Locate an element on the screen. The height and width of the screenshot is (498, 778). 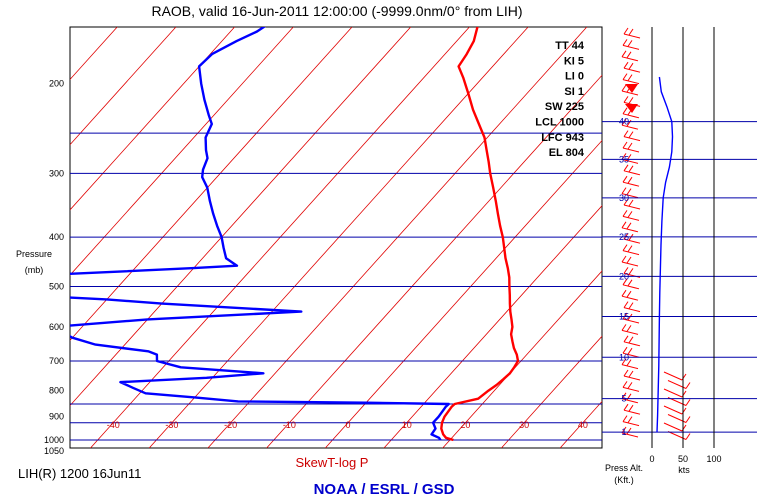
altitude-tick-label: 25 is located at coordinates (624, 237).